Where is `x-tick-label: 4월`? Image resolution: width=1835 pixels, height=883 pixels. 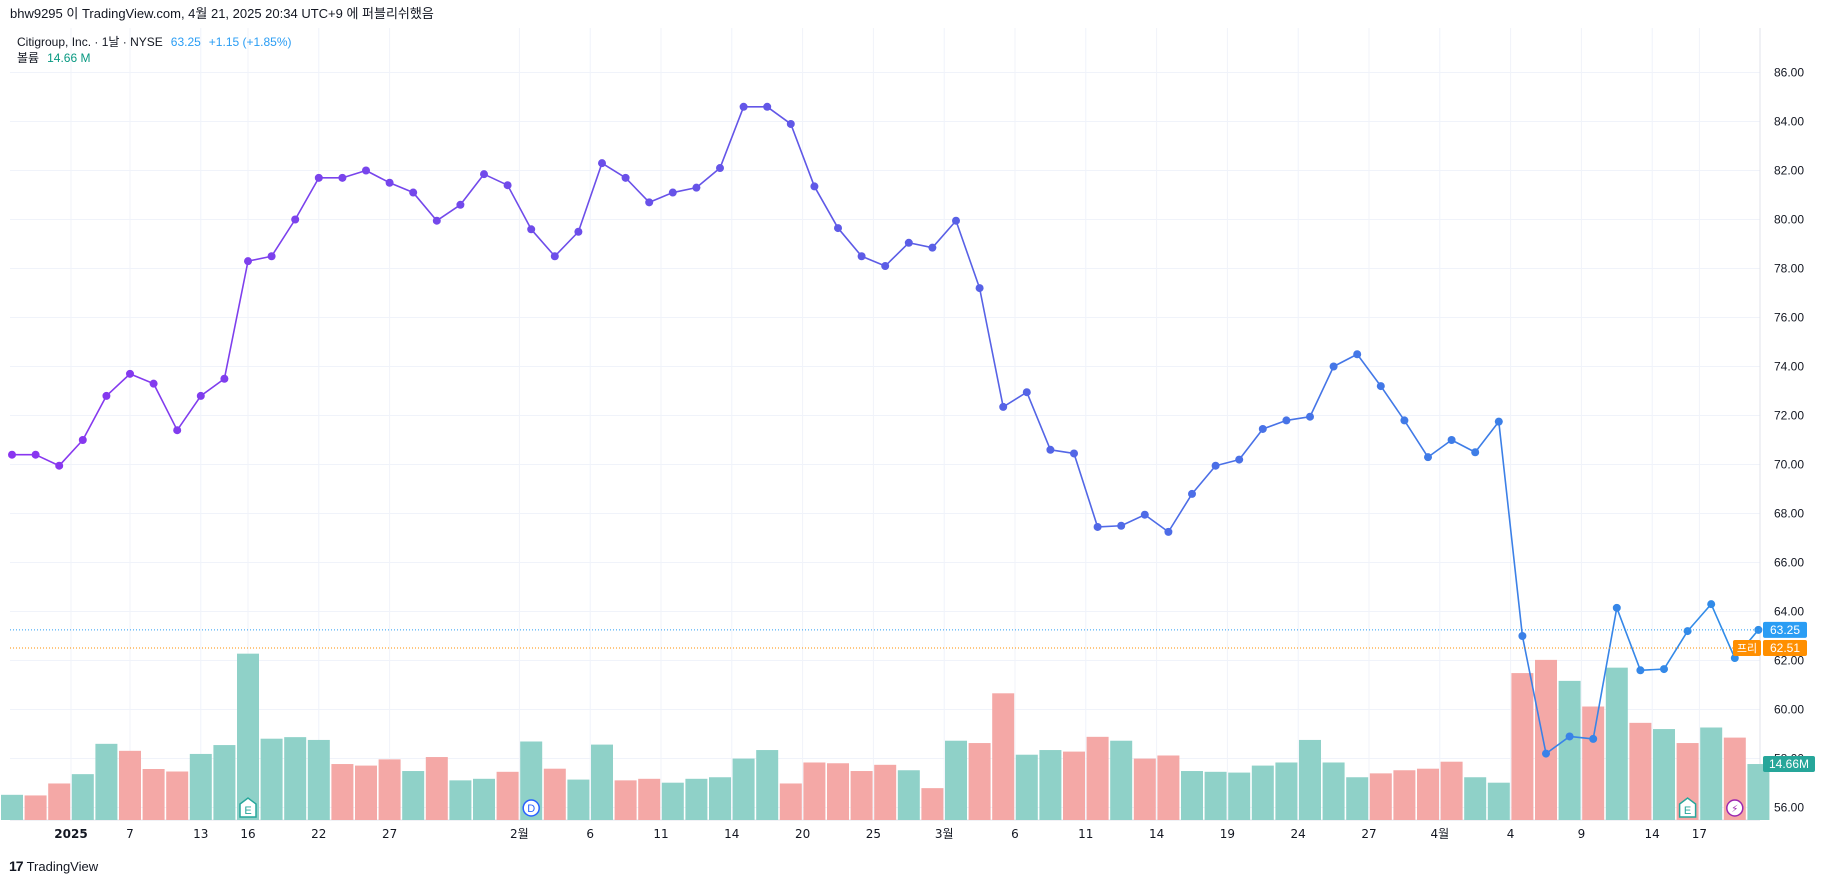 x-tick-label: 4월 is located at coordinates (1439, 834).